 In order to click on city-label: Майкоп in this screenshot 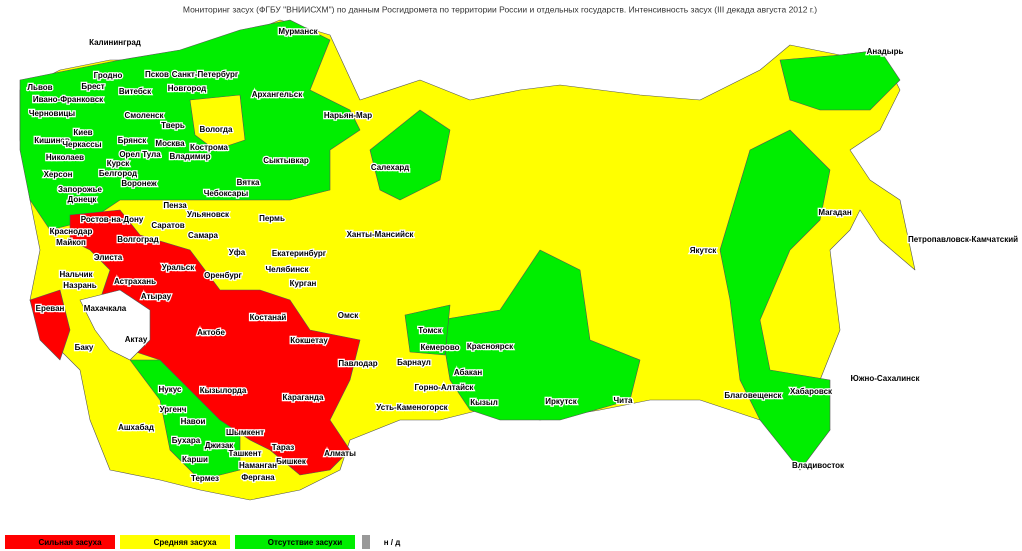, I will do `click(71, 242)`.